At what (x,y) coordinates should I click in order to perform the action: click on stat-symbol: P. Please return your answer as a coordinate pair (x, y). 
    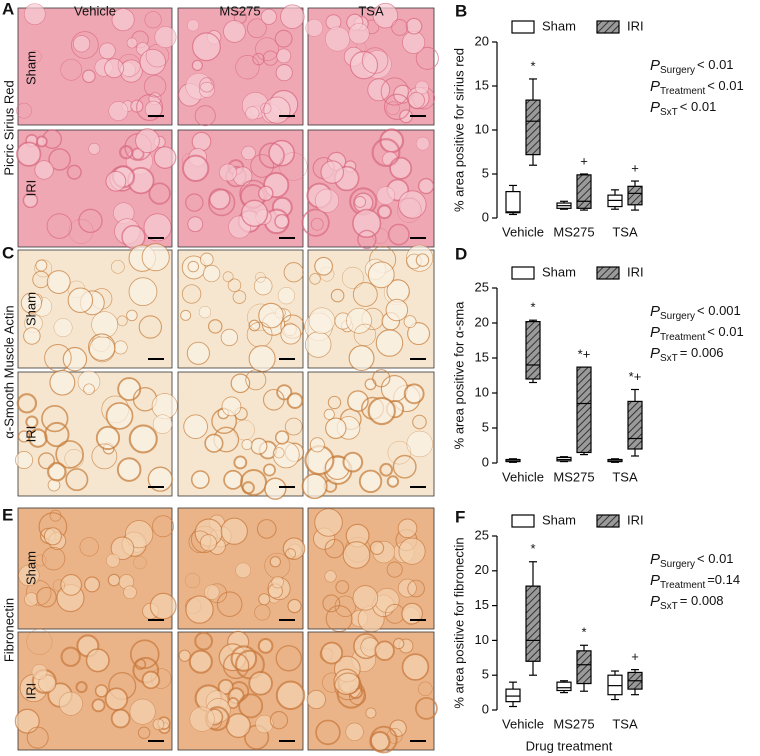
    Looking at the image, I should click on (655, 107).